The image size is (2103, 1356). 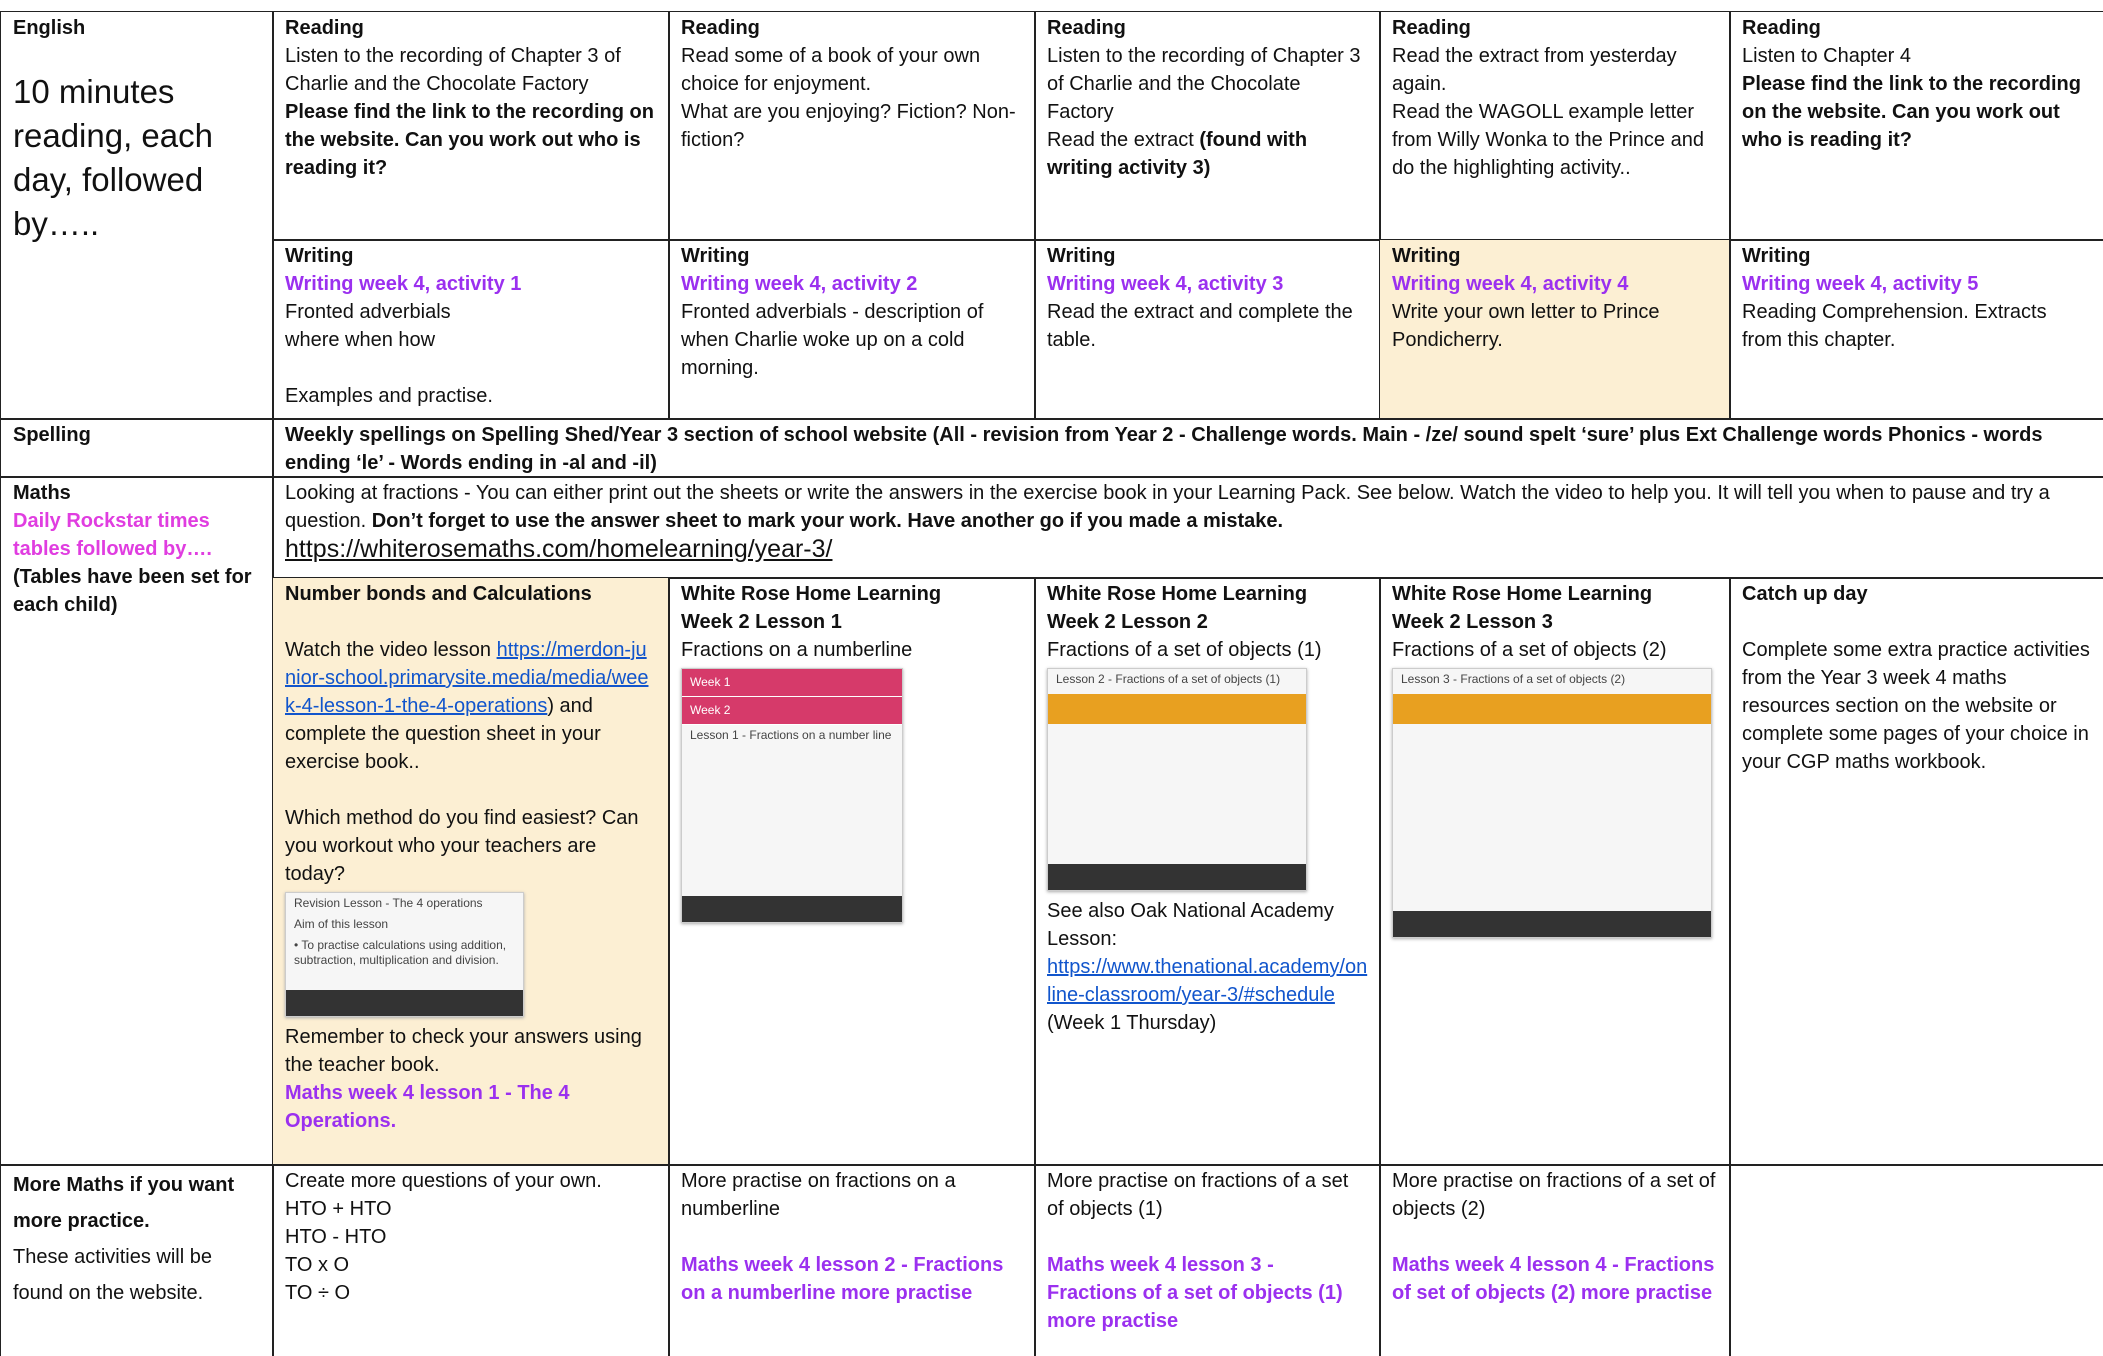 I want to click on paragraph: where when how, so click(x=471, y=340).